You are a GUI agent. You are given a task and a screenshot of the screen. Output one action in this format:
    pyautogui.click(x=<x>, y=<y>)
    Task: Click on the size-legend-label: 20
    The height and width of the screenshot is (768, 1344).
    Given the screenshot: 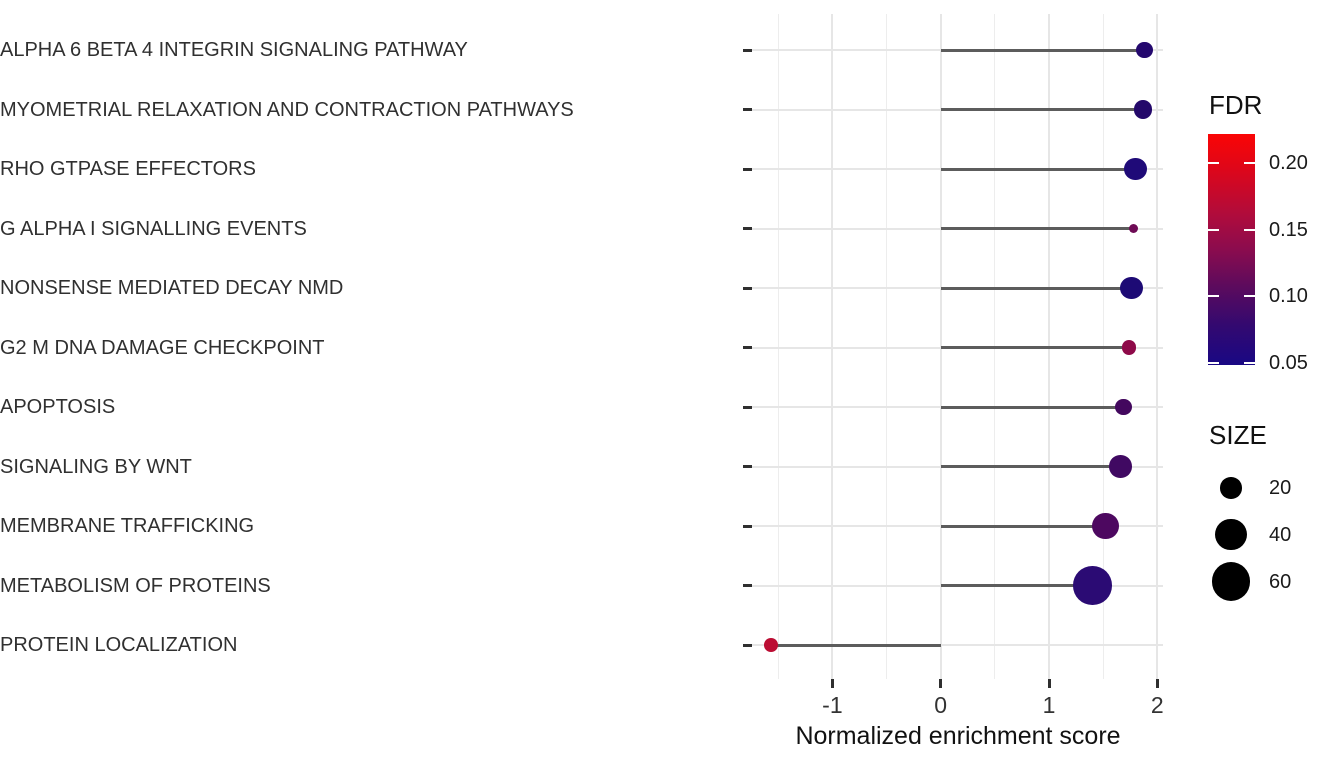 What is the action you would take?
    pyautogui.click(x=1280, y=488)
    